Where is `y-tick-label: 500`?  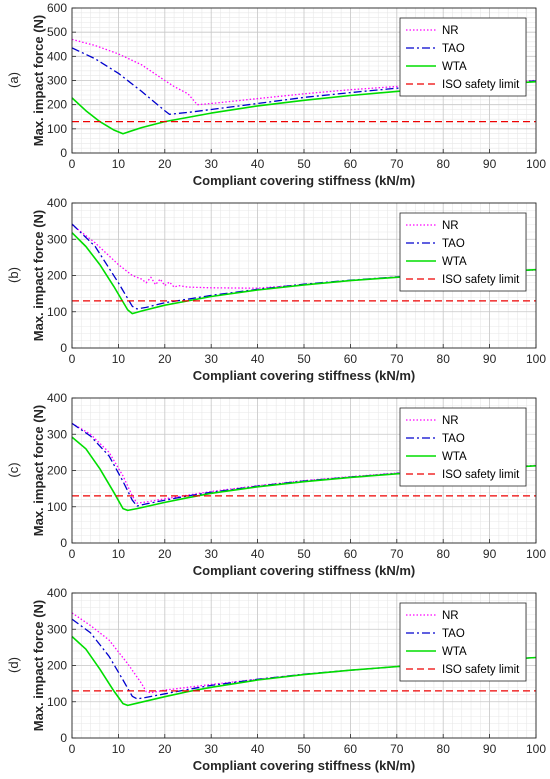 y-tick-label: 500 is located at coordinates (57, 32).